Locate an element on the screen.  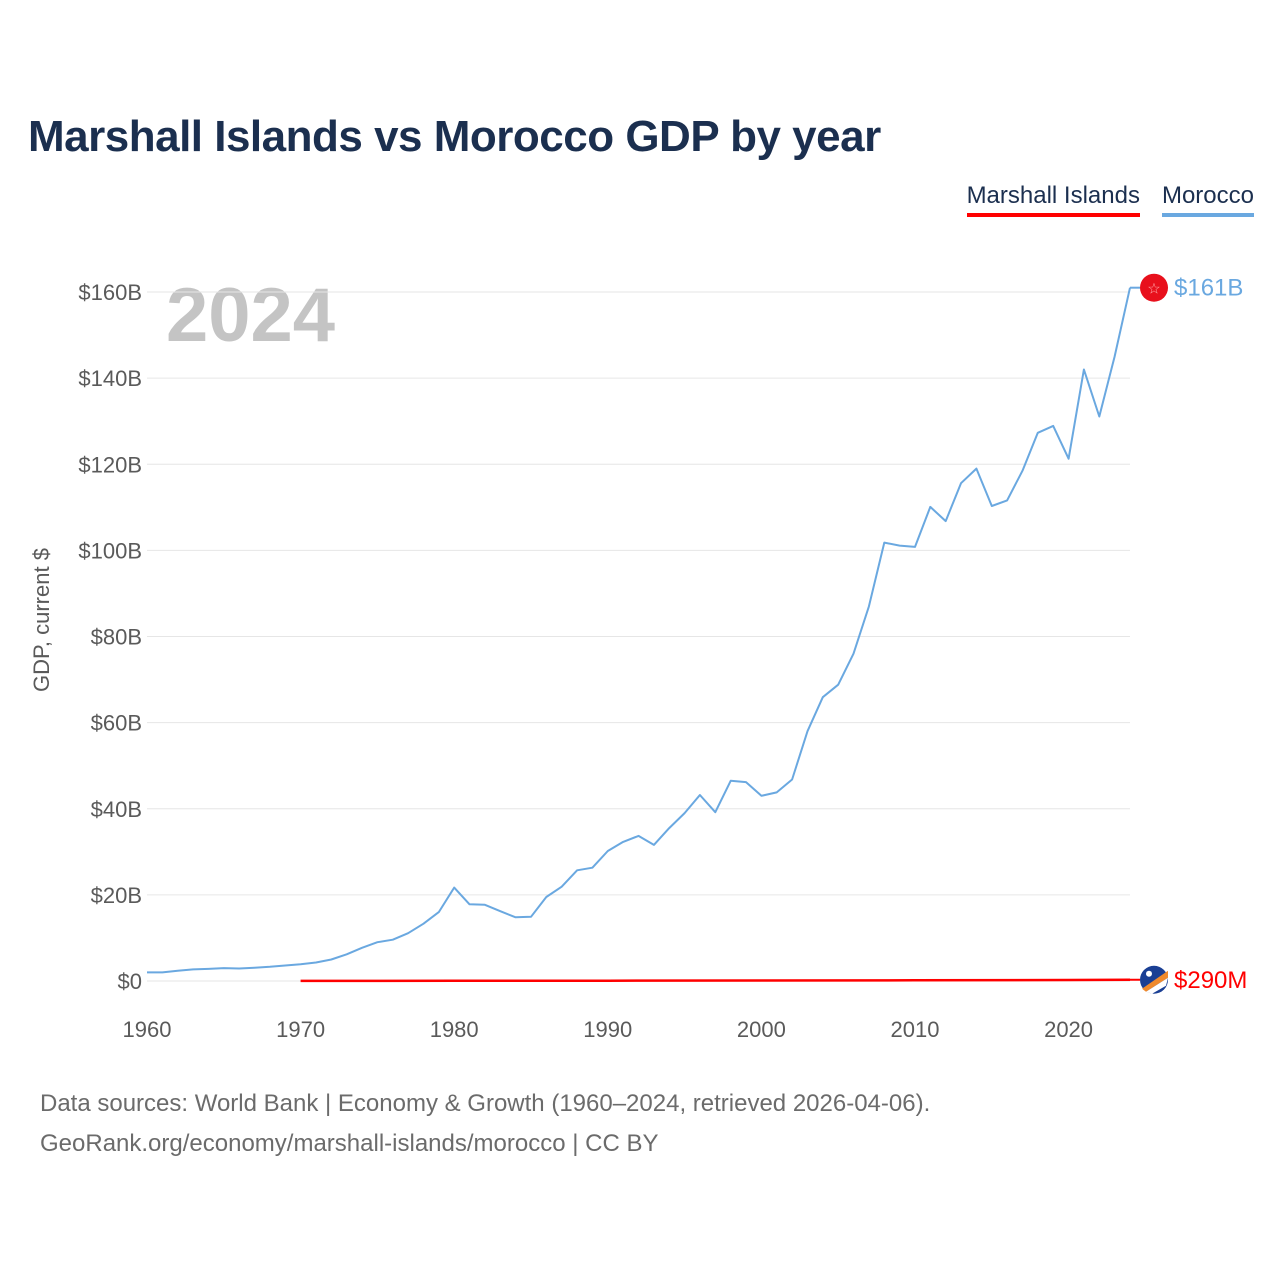
morocco-flag-star-icon: ☆ is located at coordinates (1153, 289).